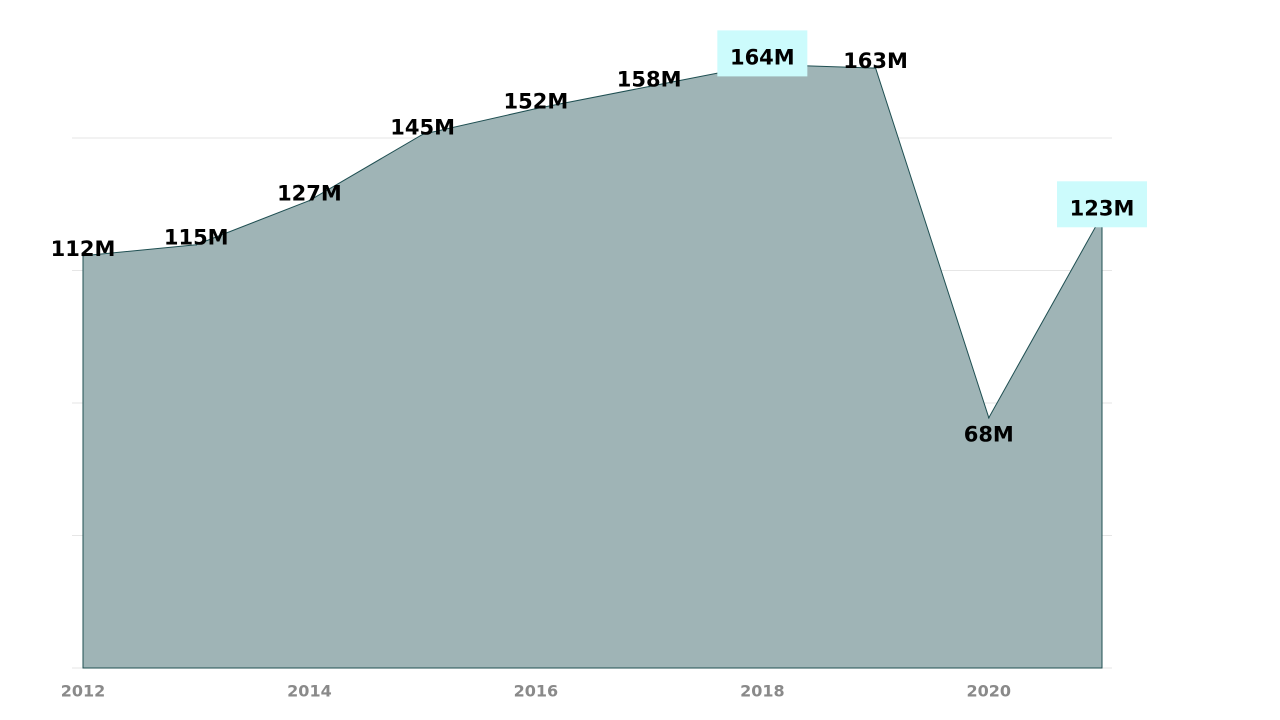  I want to click on data-label-2: 127M, so click(309, 194).